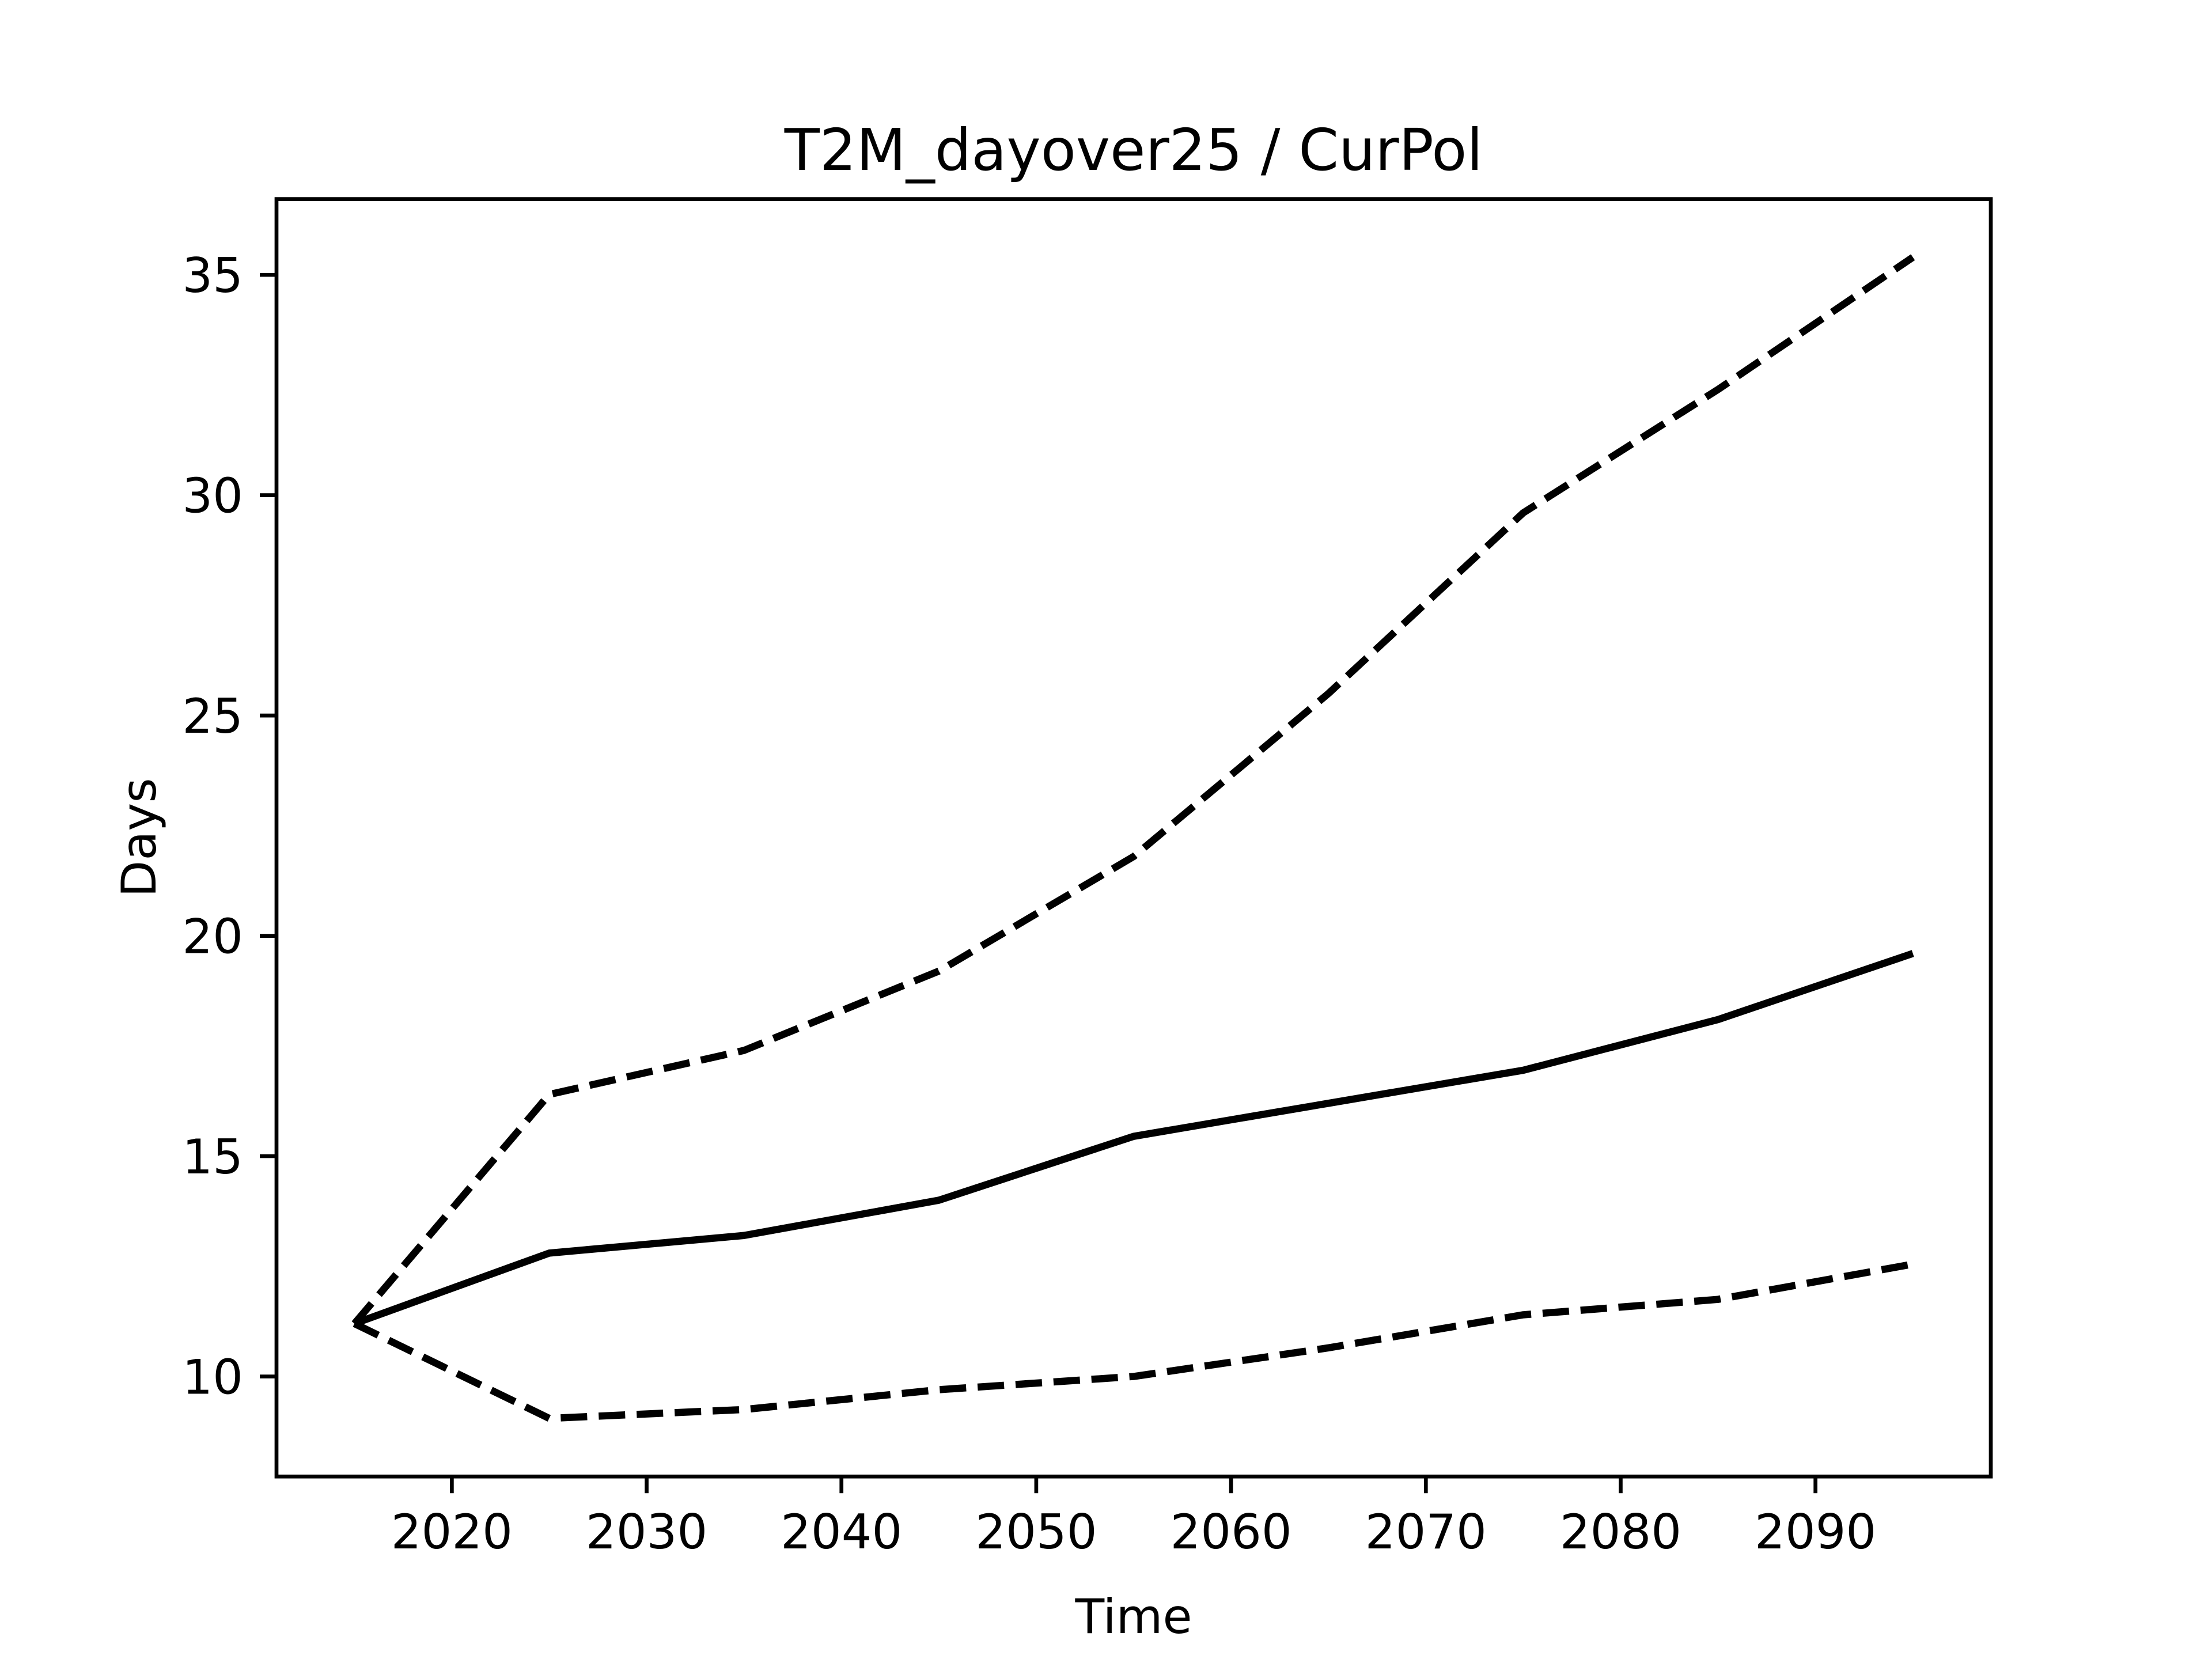 This screenshot has width=2212, height=1659. I want to click on x-tick-label: 2020, so click(452, 1532).